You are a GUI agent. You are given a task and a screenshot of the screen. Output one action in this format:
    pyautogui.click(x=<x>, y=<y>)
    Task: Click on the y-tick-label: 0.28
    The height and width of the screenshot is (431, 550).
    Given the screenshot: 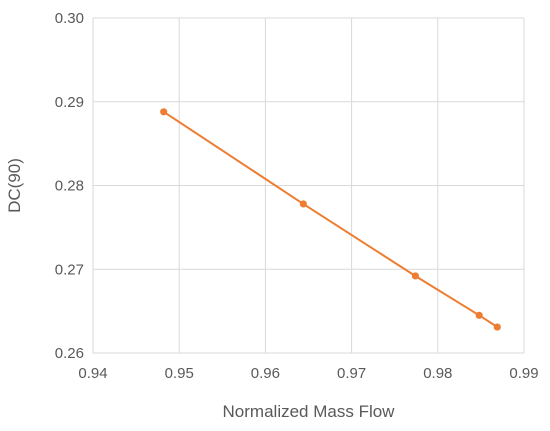 What is the action you would take?
    pyautogui.click(x=69, y=186)
    